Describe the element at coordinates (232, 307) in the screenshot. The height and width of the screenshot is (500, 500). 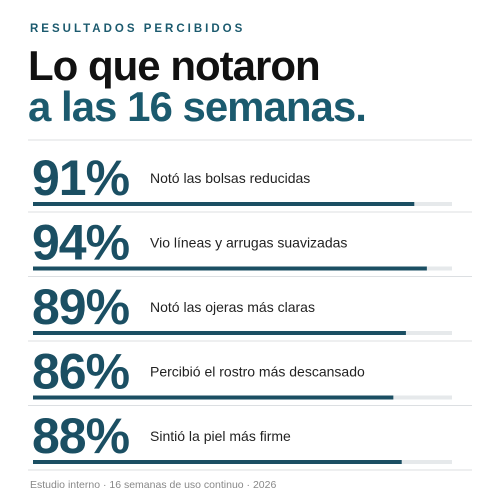
I see `category-label: Notó las ojeras más claras` at that location.